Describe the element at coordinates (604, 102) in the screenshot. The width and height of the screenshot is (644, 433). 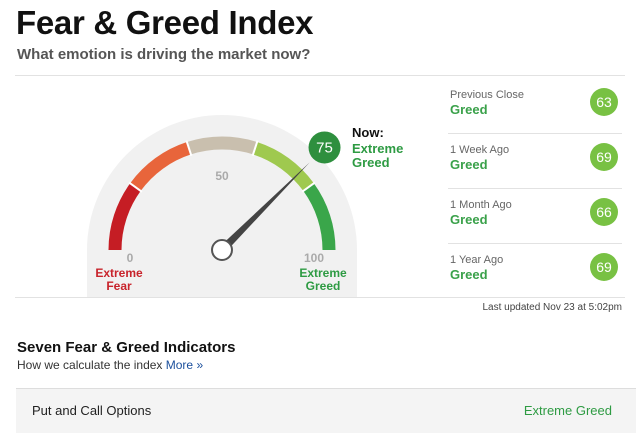
I see `history-value: 63` at that location.